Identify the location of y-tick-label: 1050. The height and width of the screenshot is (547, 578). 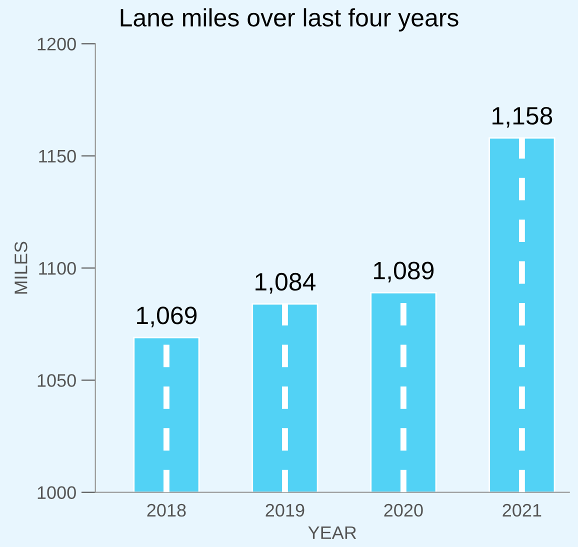
(57, 380).